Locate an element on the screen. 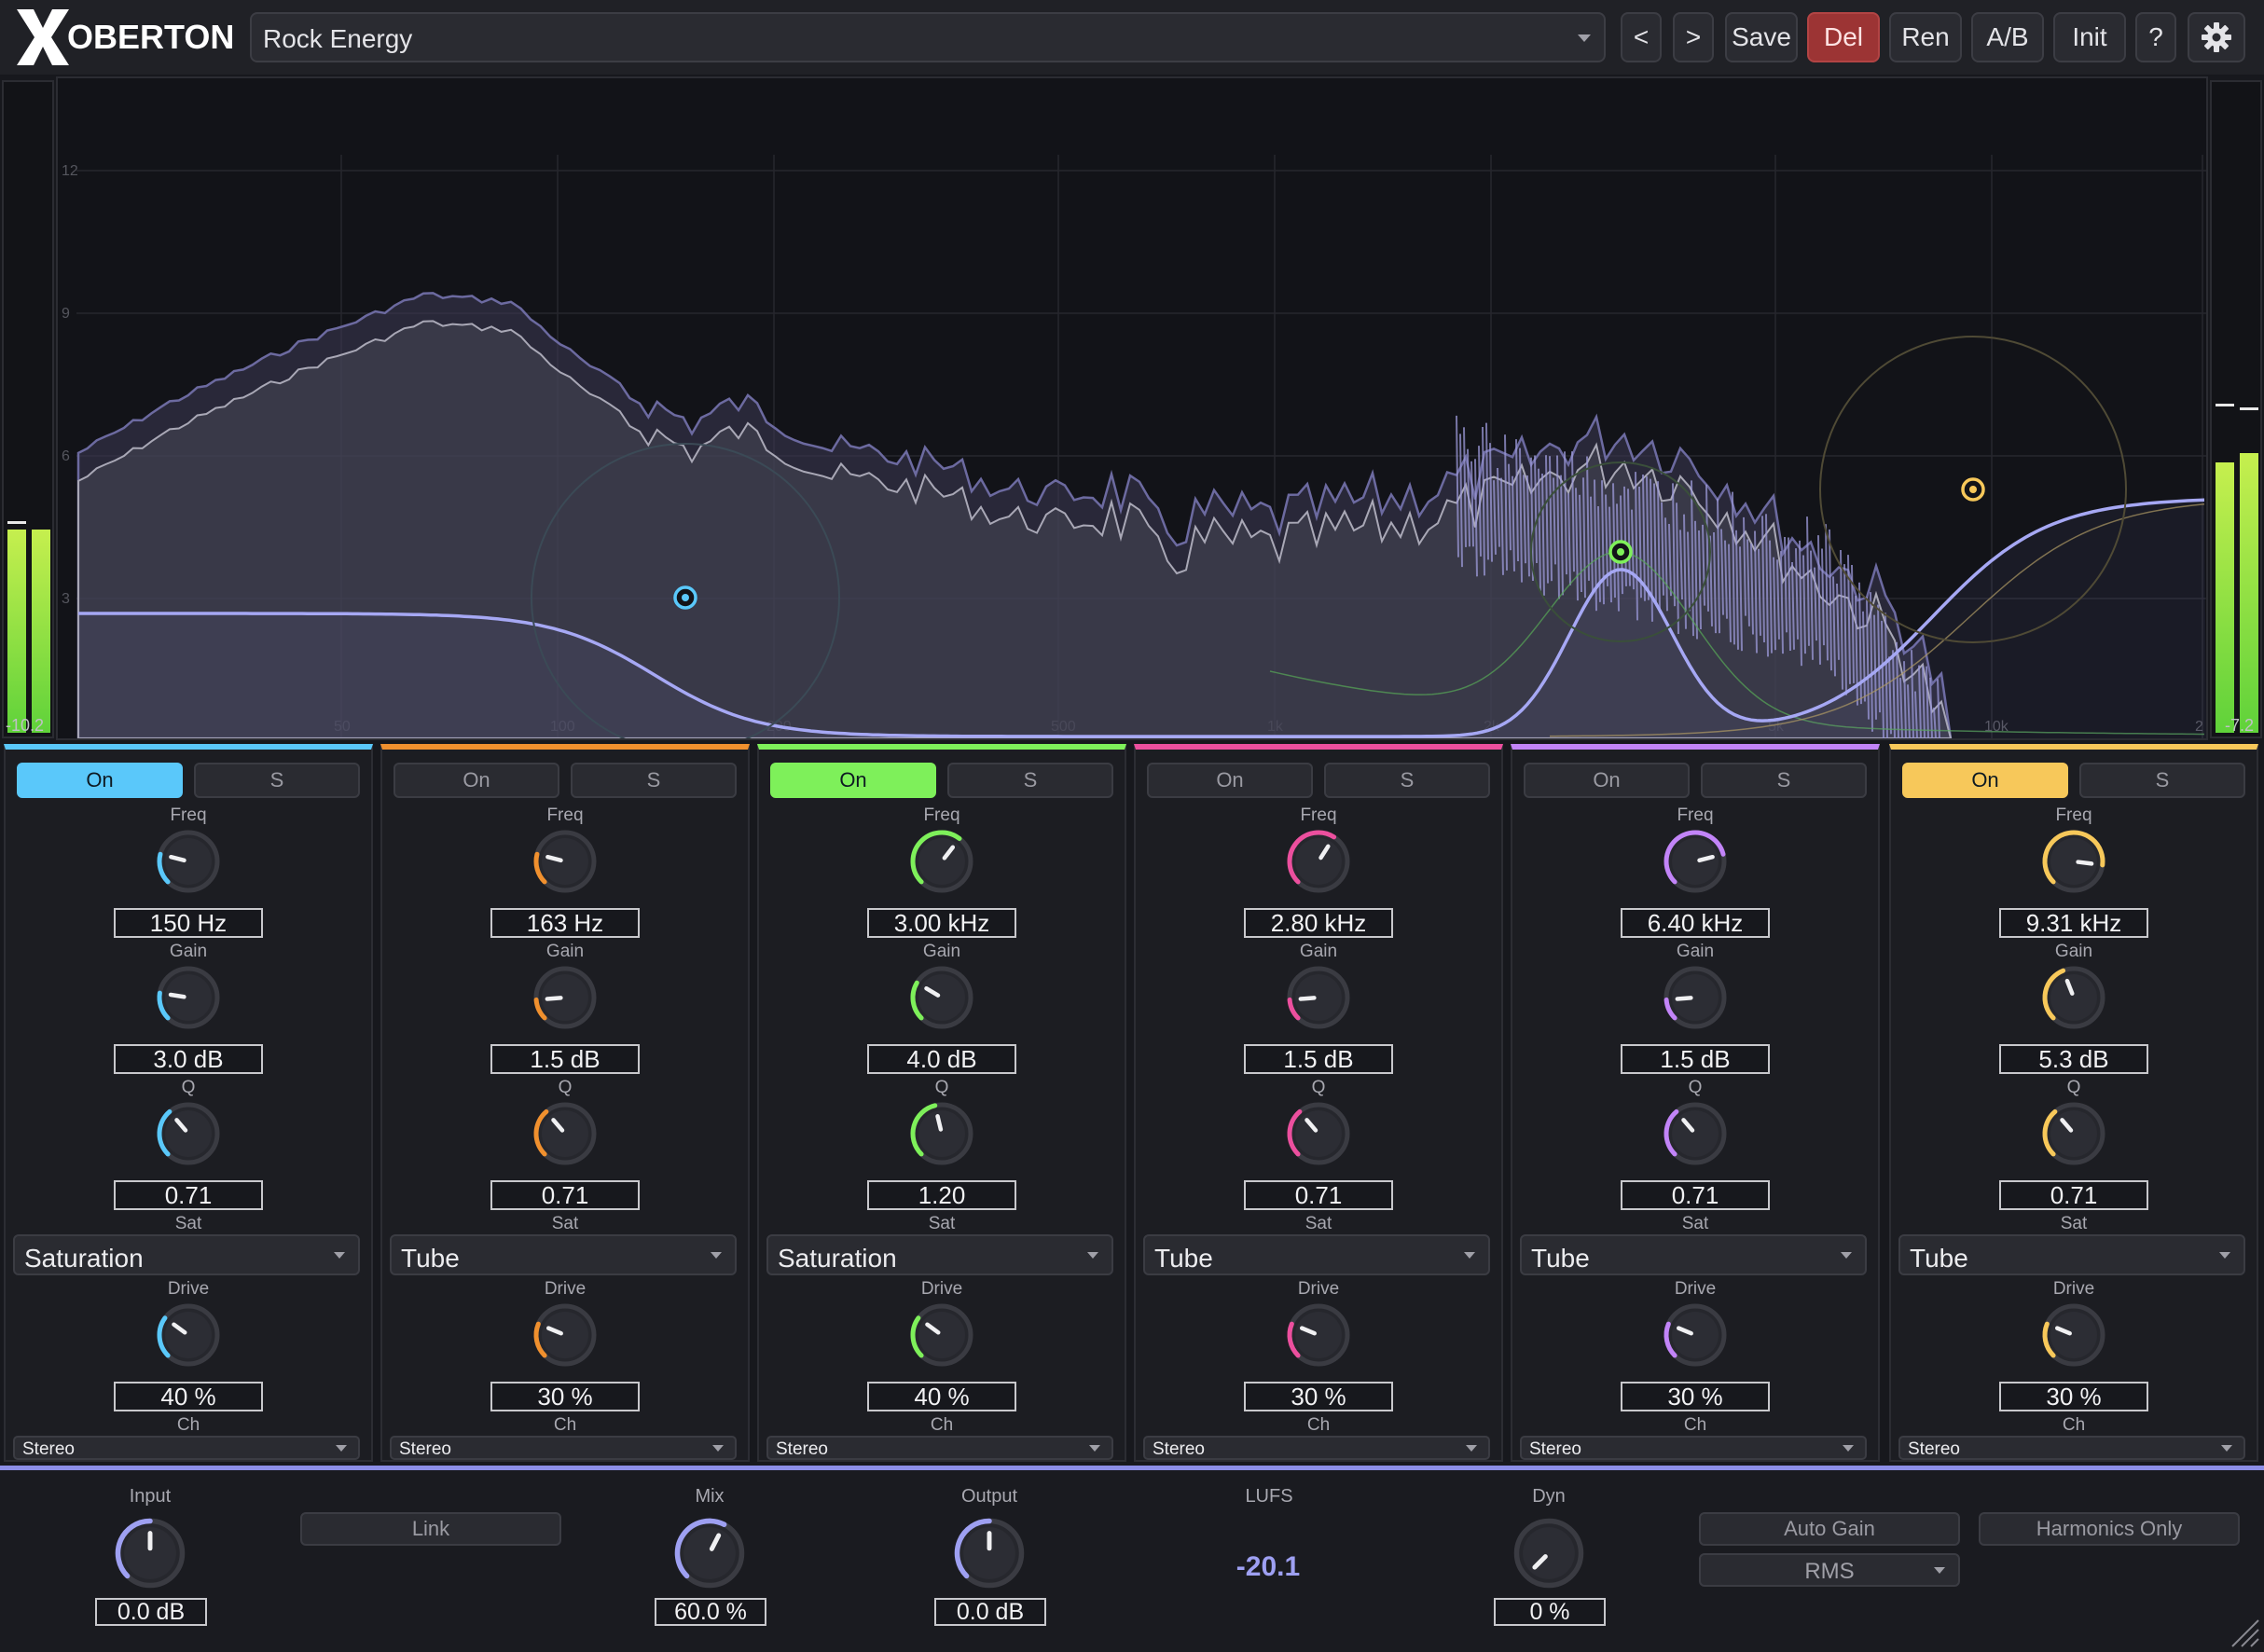 Image resolution: width=2264 pixels, height=1652 pixels. dyn-value: 0 % is located at coordinates (1550, 1612).